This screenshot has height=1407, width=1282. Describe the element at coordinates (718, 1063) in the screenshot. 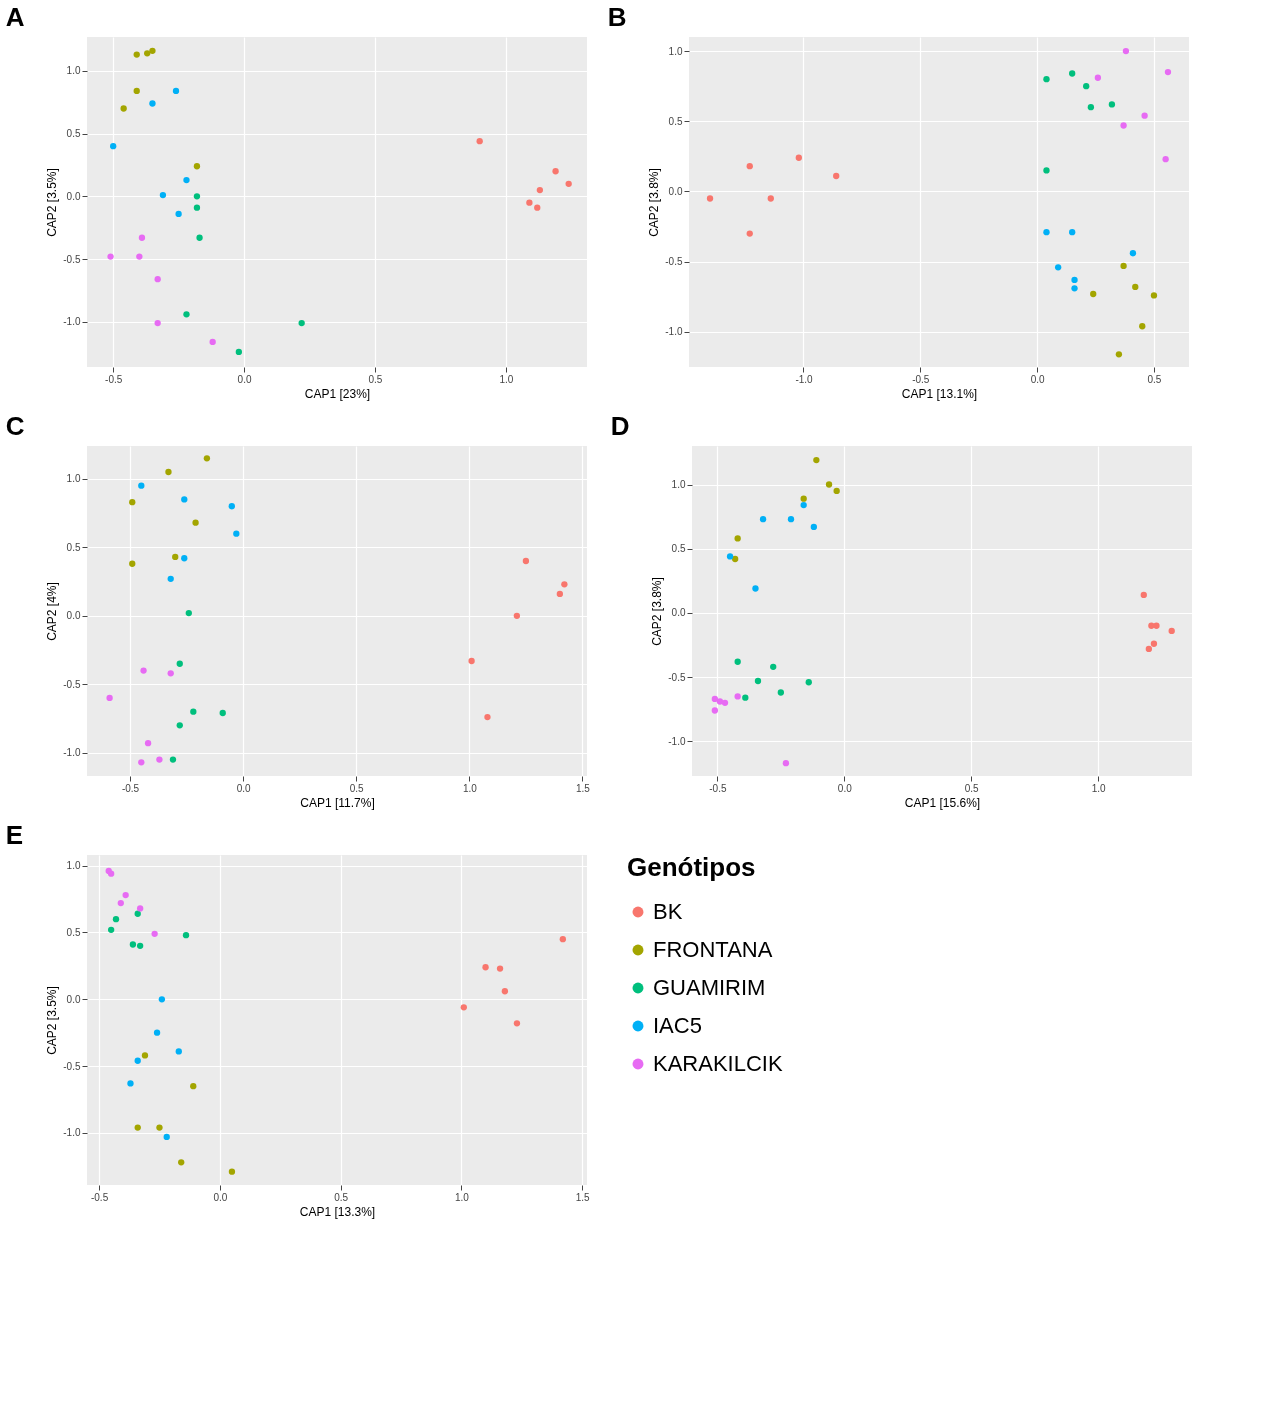

I see `legend-label: KARAKILCIK` at that location.